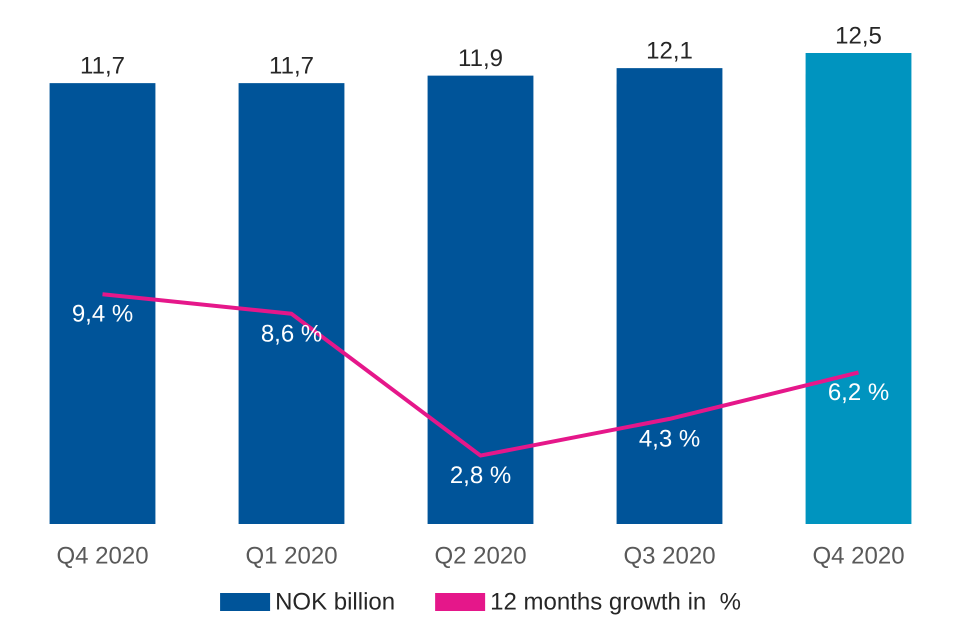 The image size is (961, 627). What do you see at coordinates (669, 51) in the screenshot?
I see `data-label: 12,1` at bounding box center [669, 51].